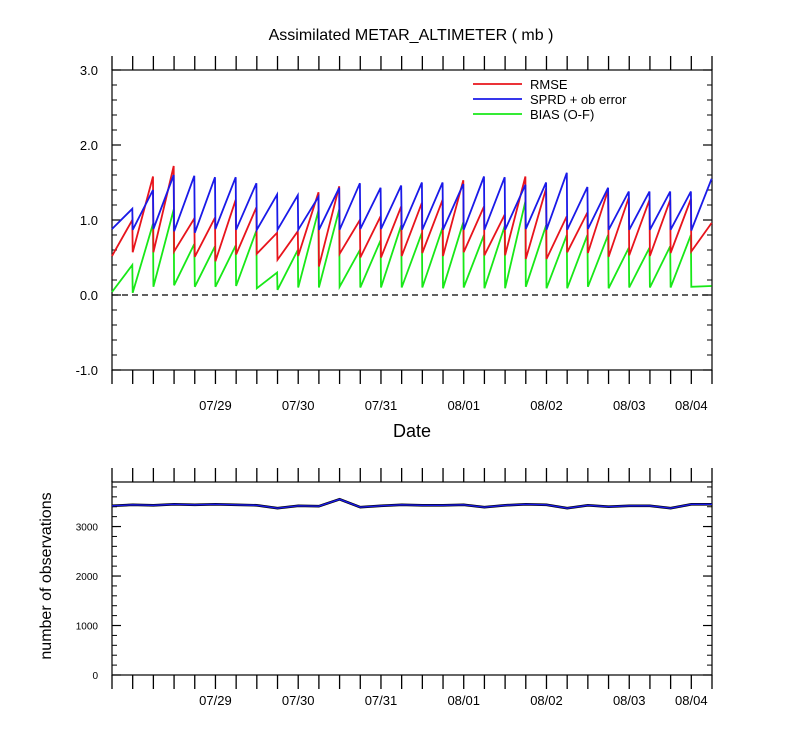 The width and height of the screenshot is (800, 750). What do you see at coordinates (87, 528) in the screenshot?
I see `y-tick-label: 3000` at bounding box center [87, 528].